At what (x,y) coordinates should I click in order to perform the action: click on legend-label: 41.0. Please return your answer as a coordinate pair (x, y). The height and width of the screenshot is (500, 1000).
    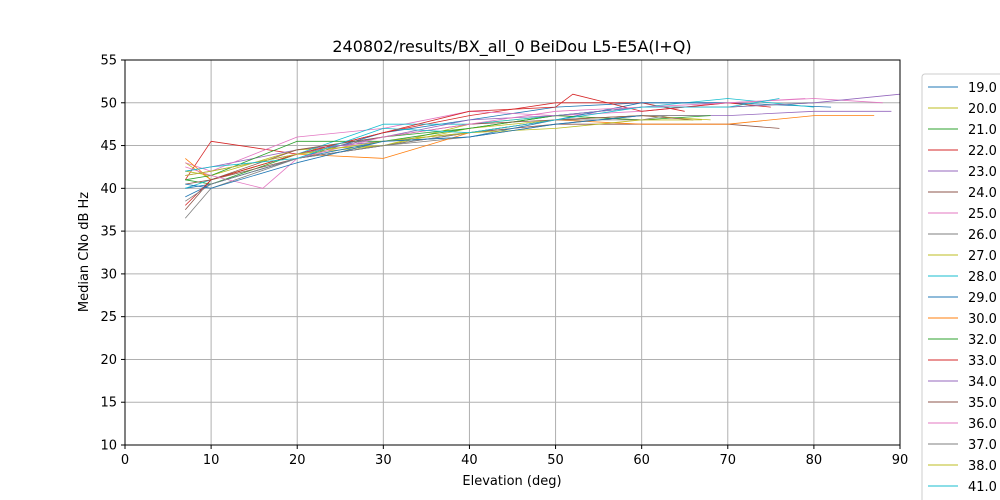
    Looking at the image, I should click on (982, 487).